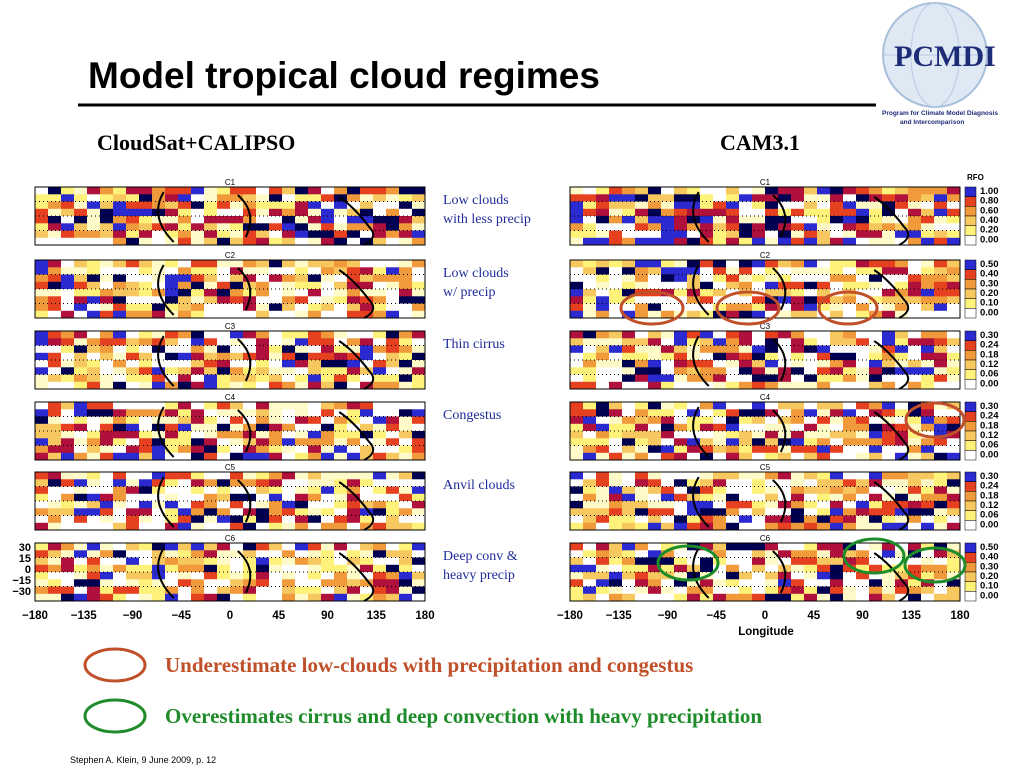  What do you see at coordinates (25, 559) in the screenshot?
I see `lat-tick-label: 15` at bounding box center [25, 559].